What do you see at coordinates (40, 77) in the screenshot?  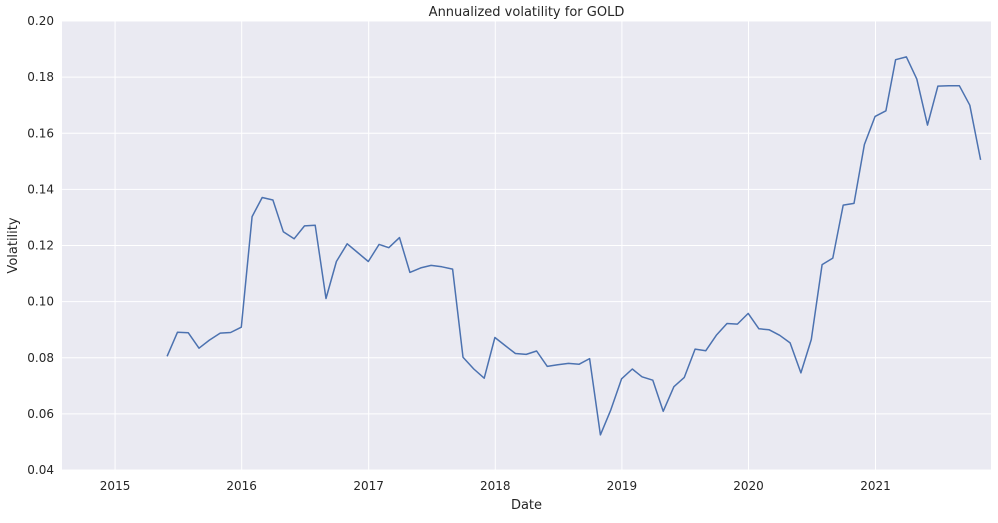 I see `y-tick-label: 0.18` at bounding box center [40, 77].